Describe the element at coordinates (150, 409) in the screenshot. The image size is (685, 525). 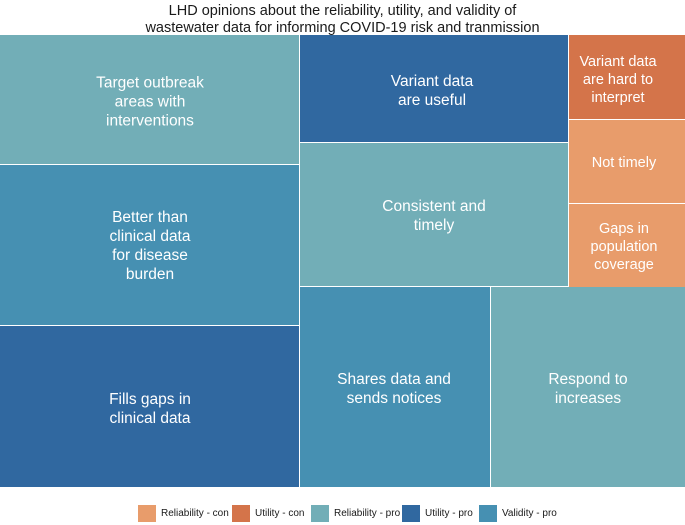
I see `tile-label-fills-gaps-in-clinical-data: Fills gaps in clinical data` at that location.